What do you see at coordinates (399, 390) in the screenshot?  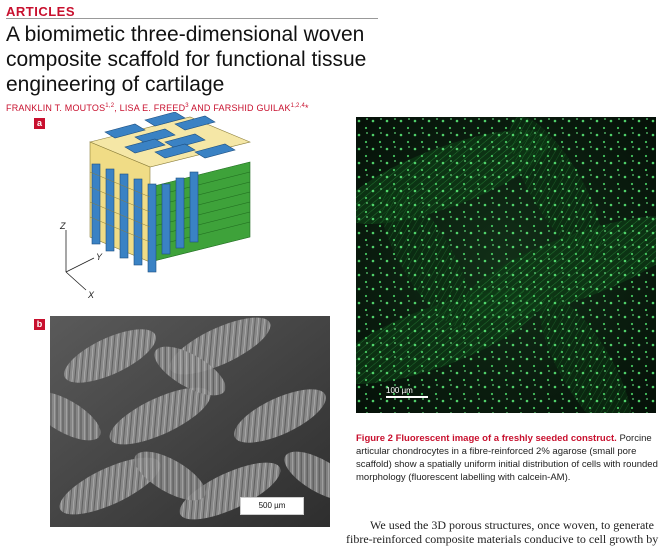 I see `fluorescent-scalebar-label: 100 µm` at bounding box center [399, 390].